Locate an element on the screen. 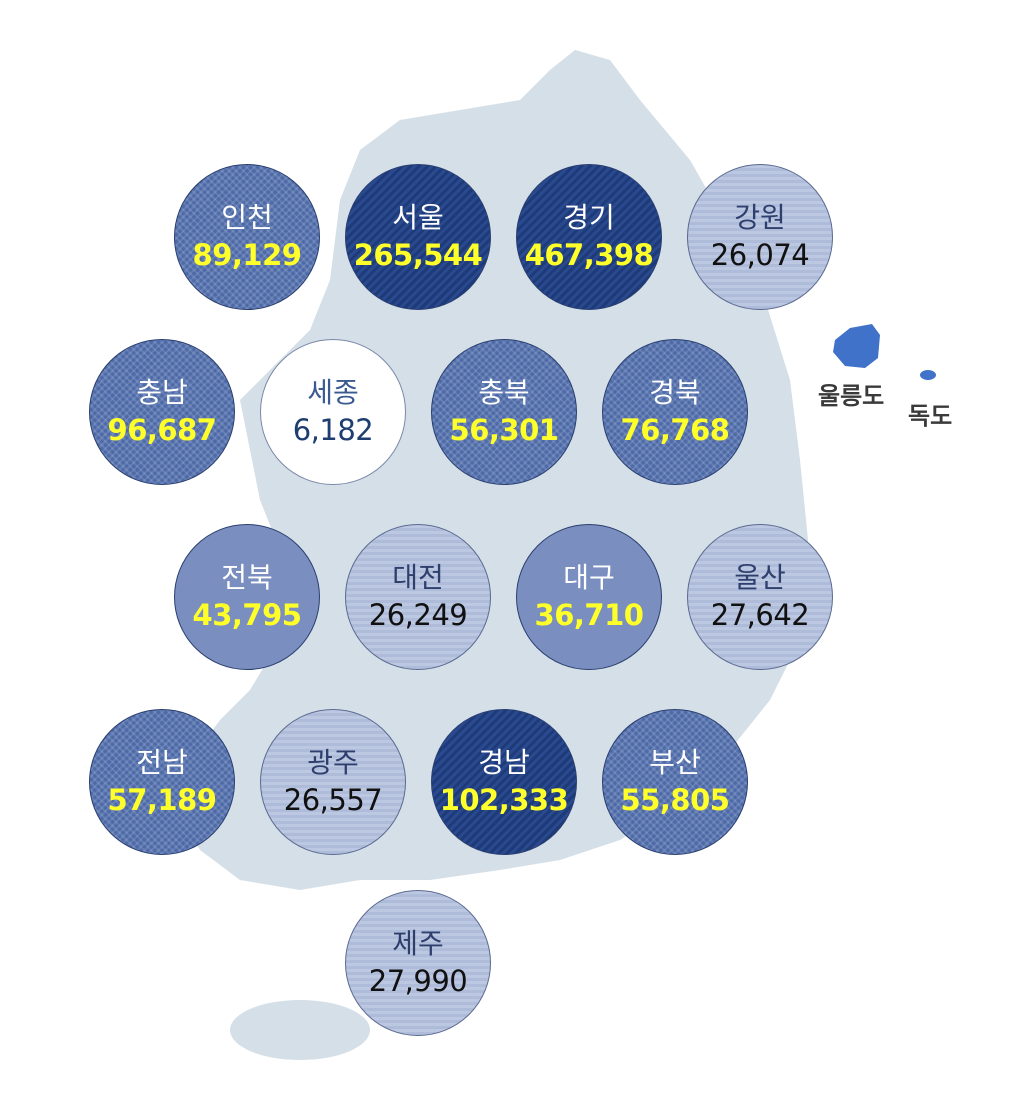  region-value: 57,189 is located at coordinates (162, 800).